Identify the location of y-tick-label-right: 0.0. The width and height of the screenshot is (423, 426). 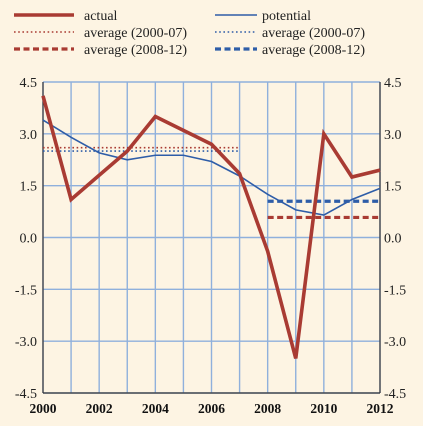
(393, 239).